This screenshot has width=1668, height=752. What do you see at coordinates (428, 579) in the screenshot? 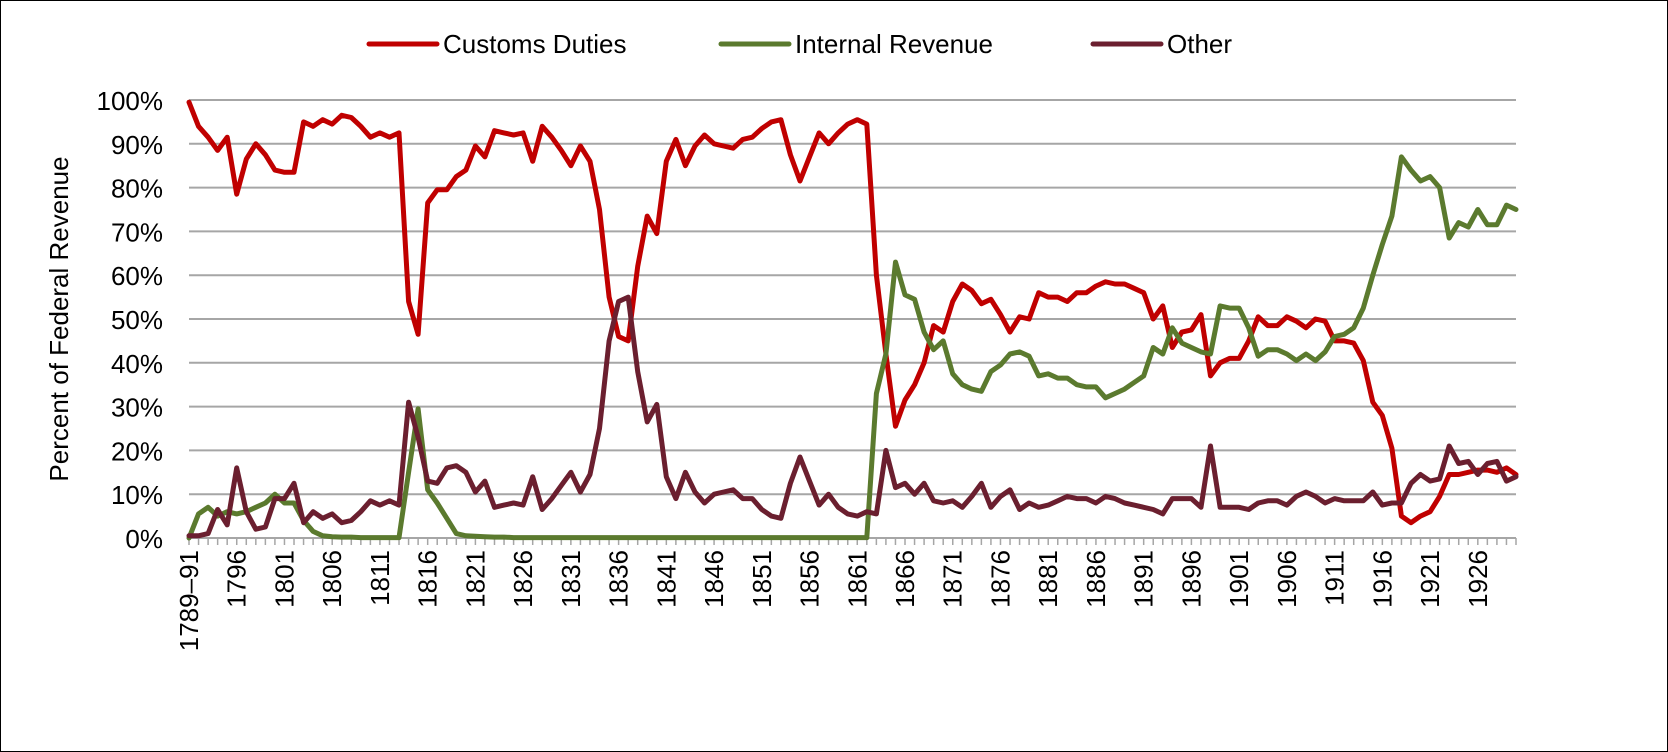
I see `x-tick-label-1816: 1816` at bounding box center [428, 579].